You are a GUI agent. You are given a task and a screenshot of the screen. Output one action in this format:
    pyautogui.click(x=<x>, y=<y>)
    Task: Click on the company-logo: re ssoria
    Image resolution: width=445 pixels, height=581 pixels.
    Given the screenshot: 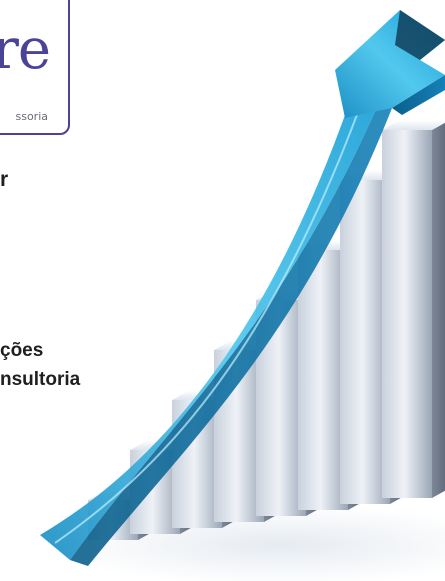 What is the action you would take?
    pyautogui.click(x=35, y=67)
    